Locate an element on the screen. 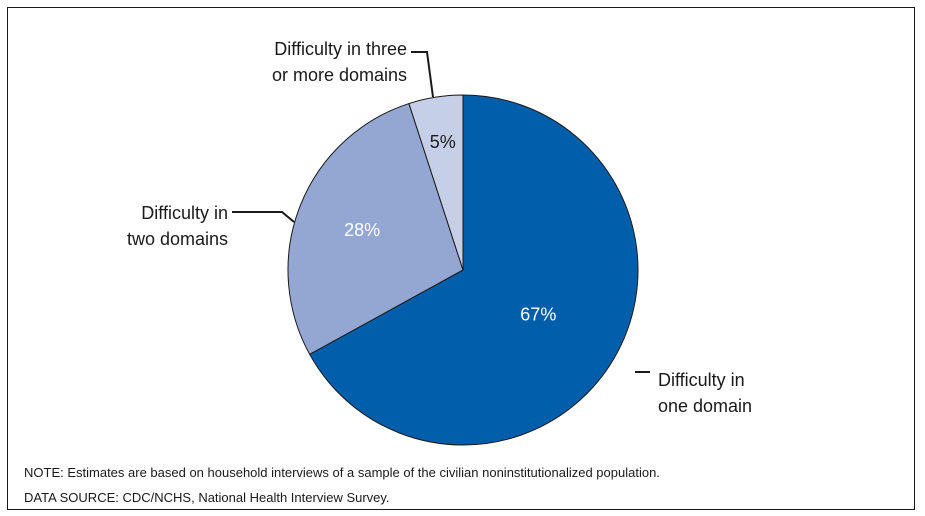 Image resolution: width=925 pixels, height=516 pixels. slice-value-label-0: 67% is located at coordinates (538, 315).